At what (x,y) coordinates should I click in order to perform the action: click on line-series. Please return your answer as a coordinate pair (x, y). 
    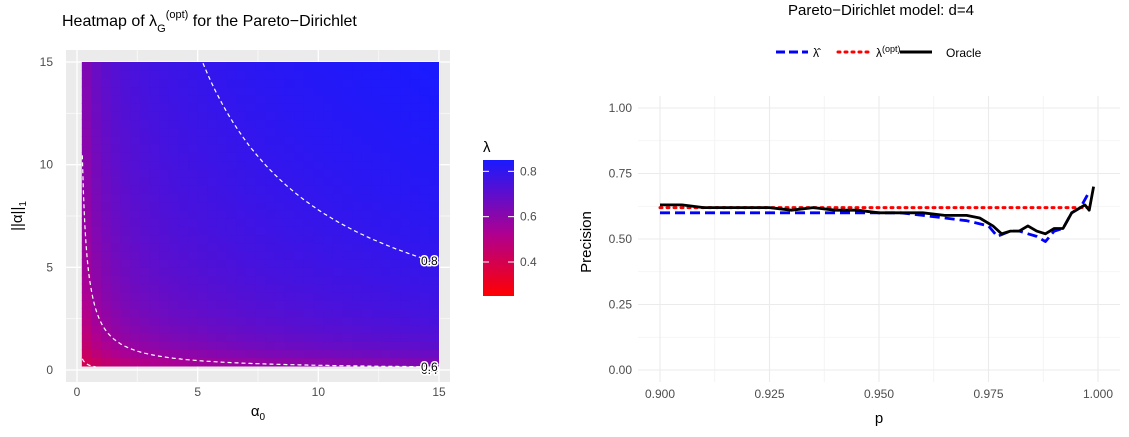
    Looking at the image, I should click on (876, 215).